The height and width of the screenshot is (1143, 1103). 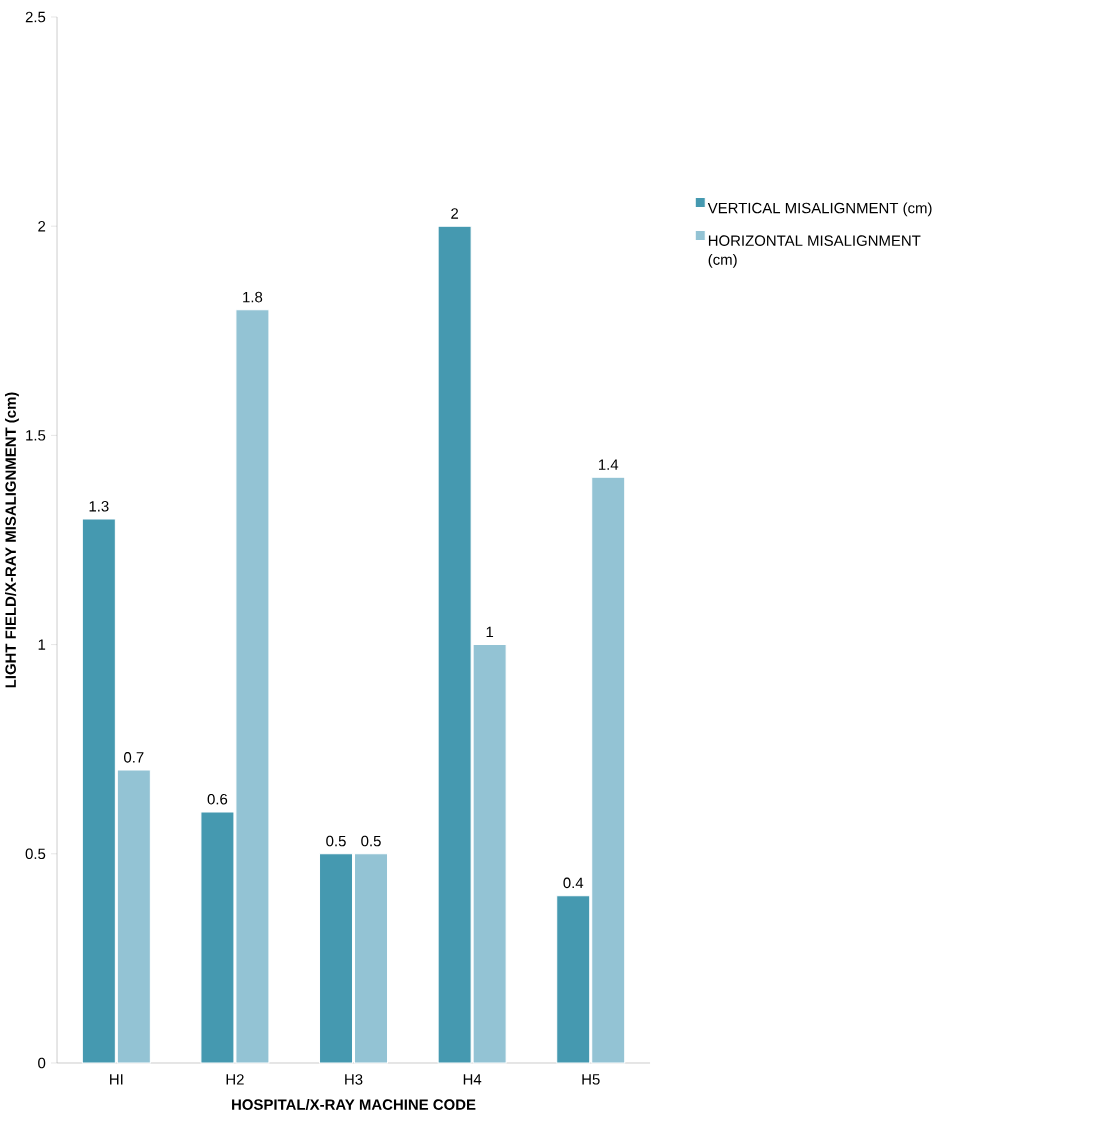 What do you see at coordinates (133, 757) in the screenshot?
I see `data-label: 0.7` at bounding box center [133, 757].